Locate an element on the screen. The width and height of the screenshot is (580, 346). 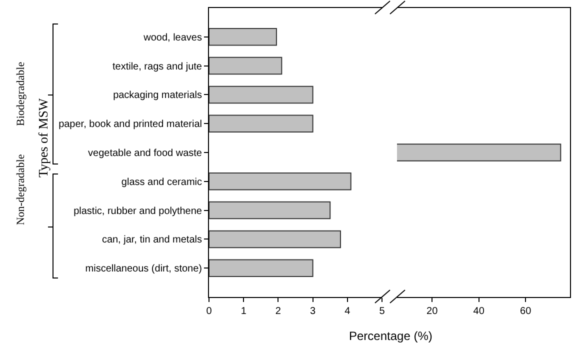
text: Non-degradable is located at coordinates (20, 190).